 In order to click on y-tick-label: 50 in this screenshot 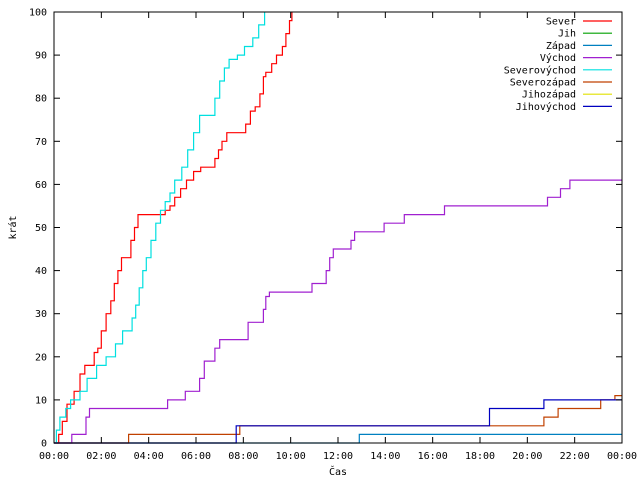, I will do `click(41, 228)`.